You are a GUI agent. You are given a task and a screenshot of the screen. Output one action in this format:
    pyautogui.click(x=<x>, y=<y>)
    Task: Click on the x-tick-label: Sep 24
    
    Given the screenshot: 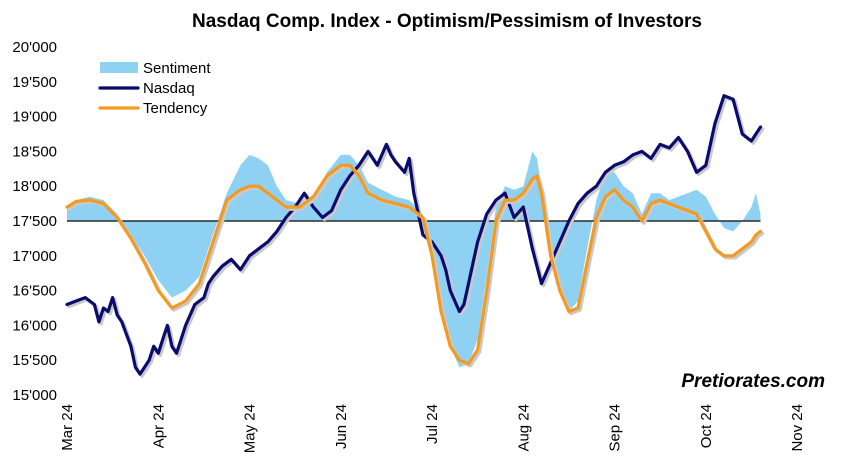 What is the action you would take?
    pyautogui.click(x=615, y=428)
    